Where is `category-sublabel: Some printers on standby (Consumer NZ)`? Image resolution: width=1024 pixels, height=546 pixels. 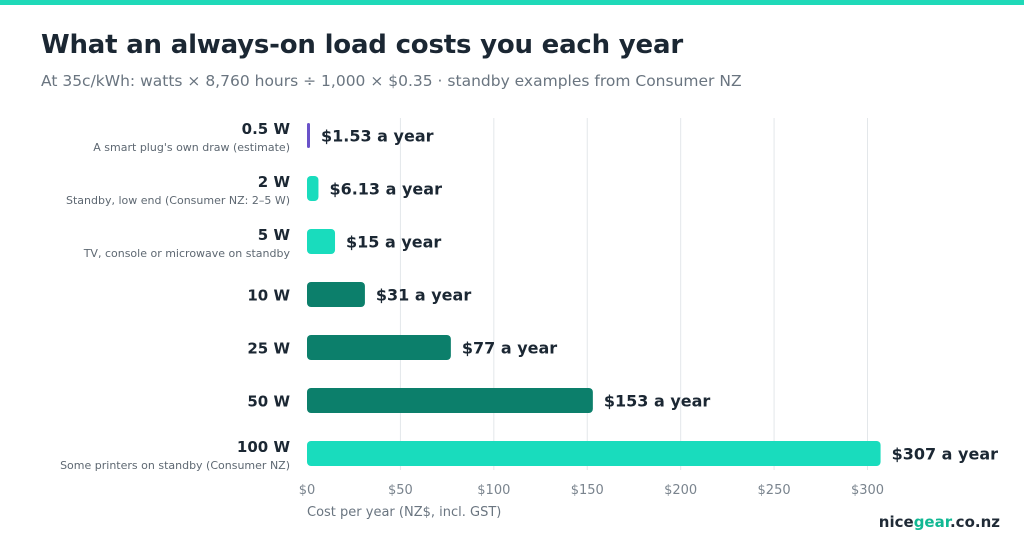
category-sublabel: Some printers on standby (Consumer NZ) is located at coordinates (175, 465).